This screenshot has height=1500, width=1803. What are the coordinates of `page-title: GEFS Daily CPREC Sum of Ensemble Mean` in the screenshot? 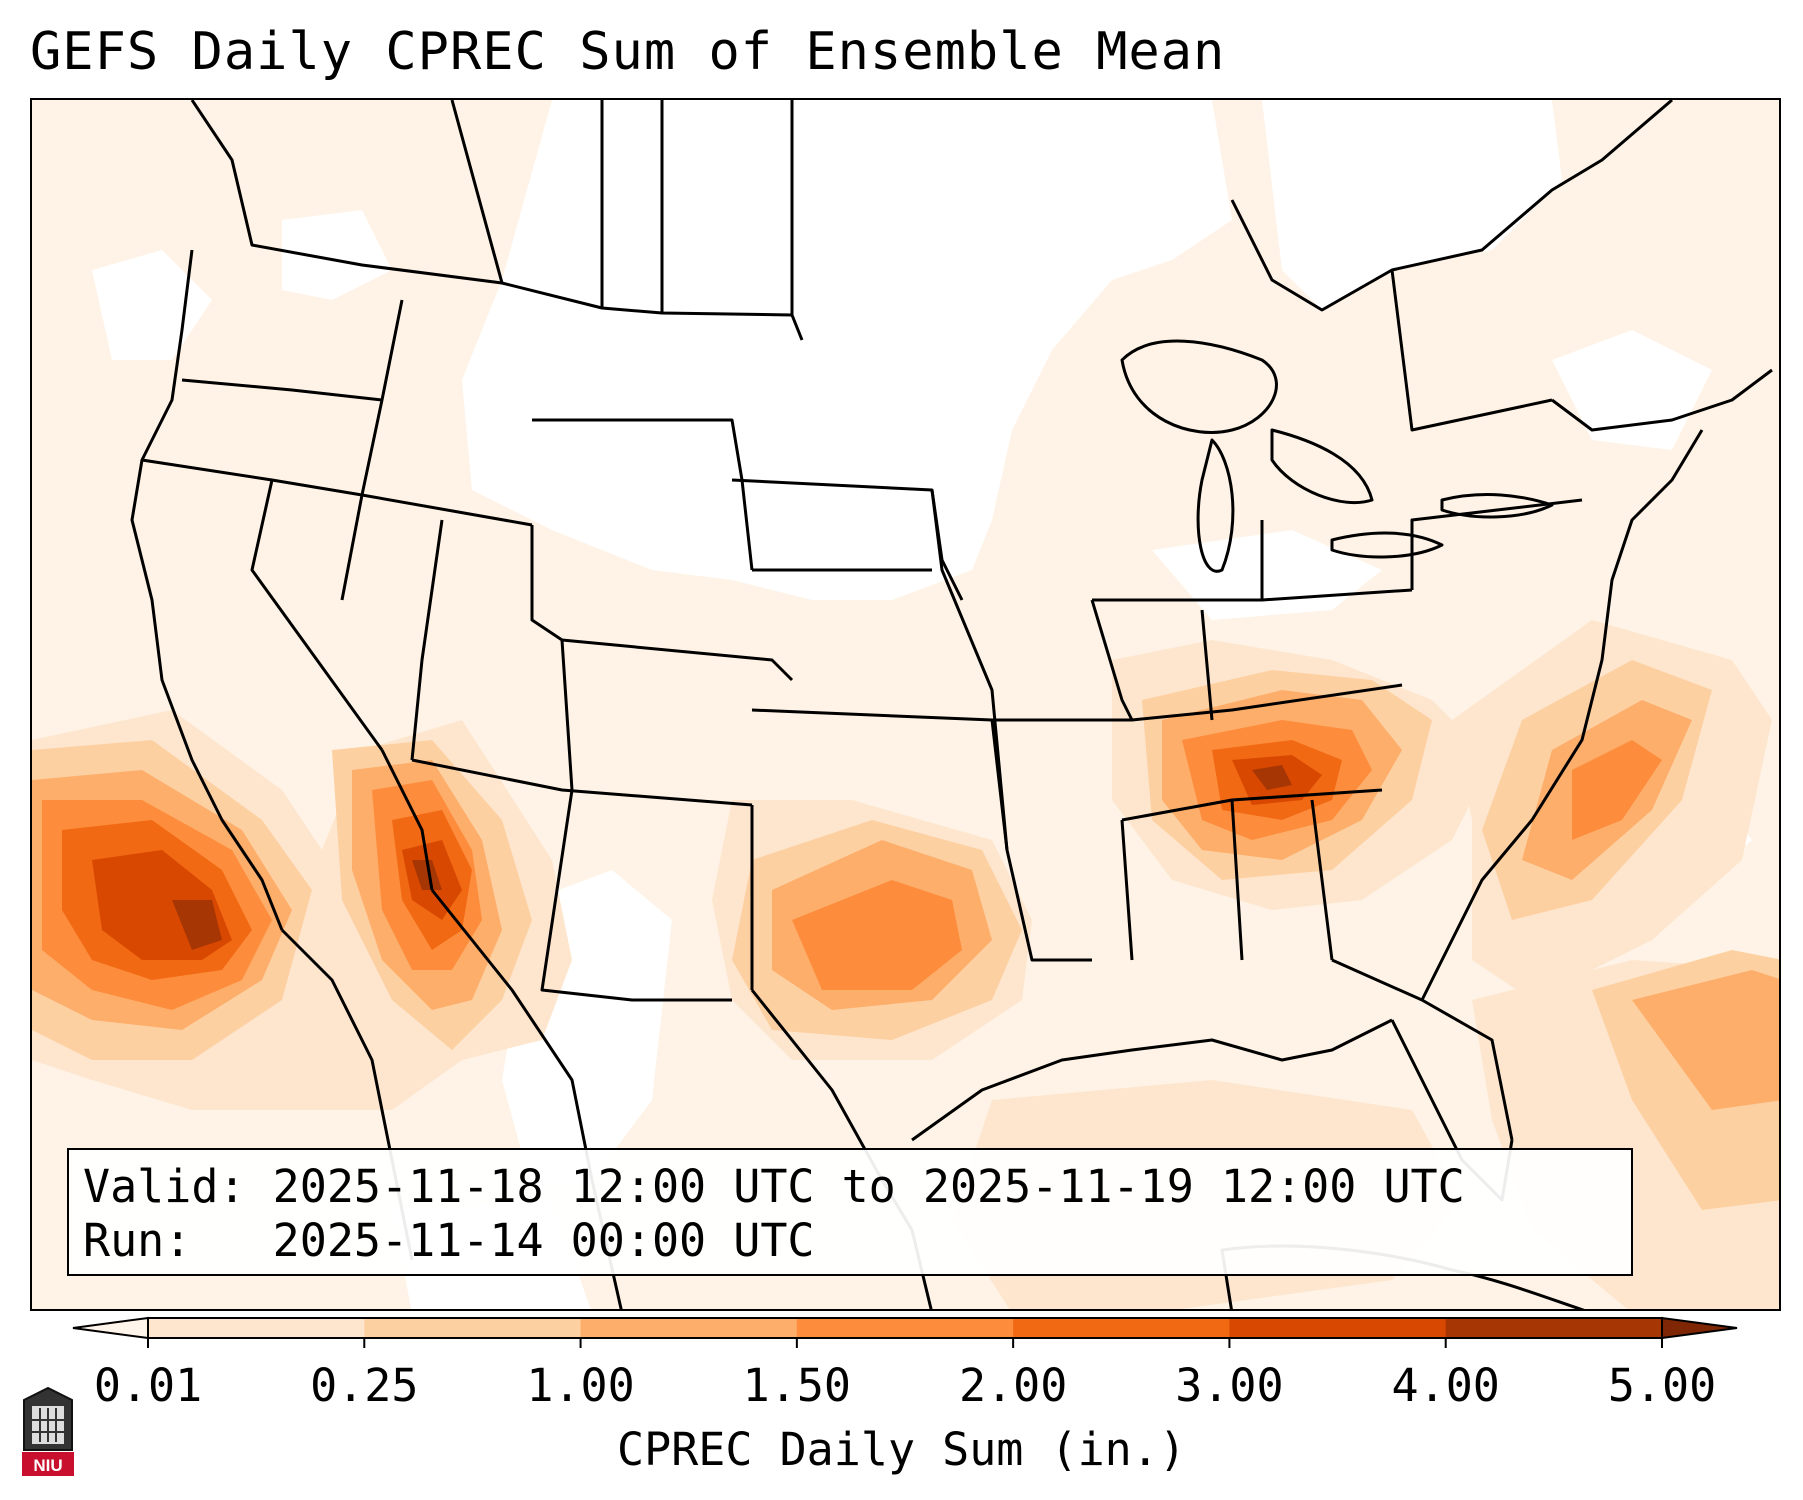 It's located at (628, 52).